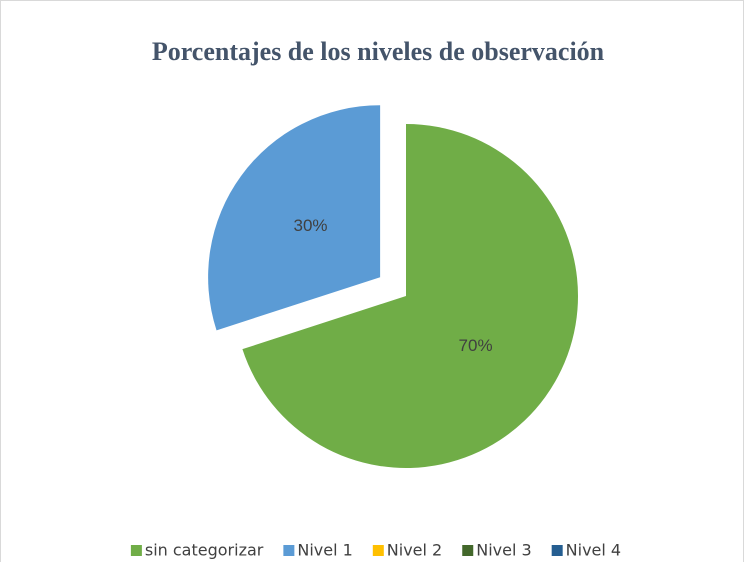 This screenshot has height=562, width=753. What do you see at coordinates (414, 550) in the screenshot?
I see `legend-label: Nivel 2` at bounding box center [414, 550].